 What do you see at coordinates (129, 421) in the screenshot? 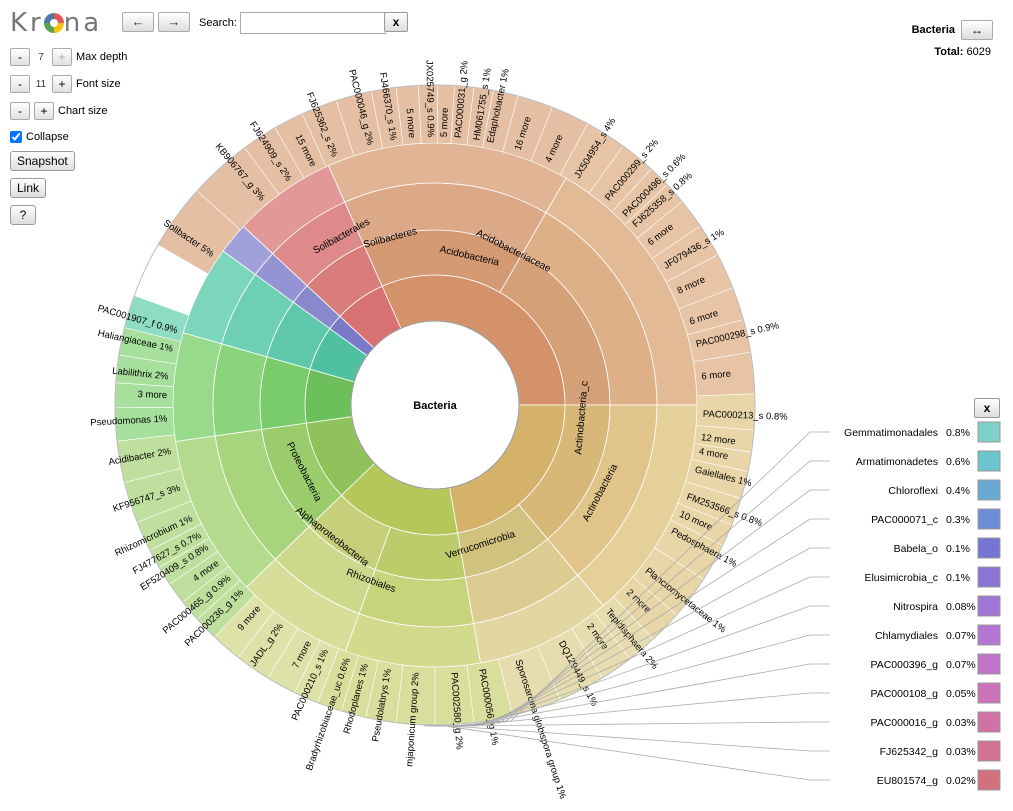
I see `outer-label: Pseudomonas 1%` at bounding box center [129, 421].